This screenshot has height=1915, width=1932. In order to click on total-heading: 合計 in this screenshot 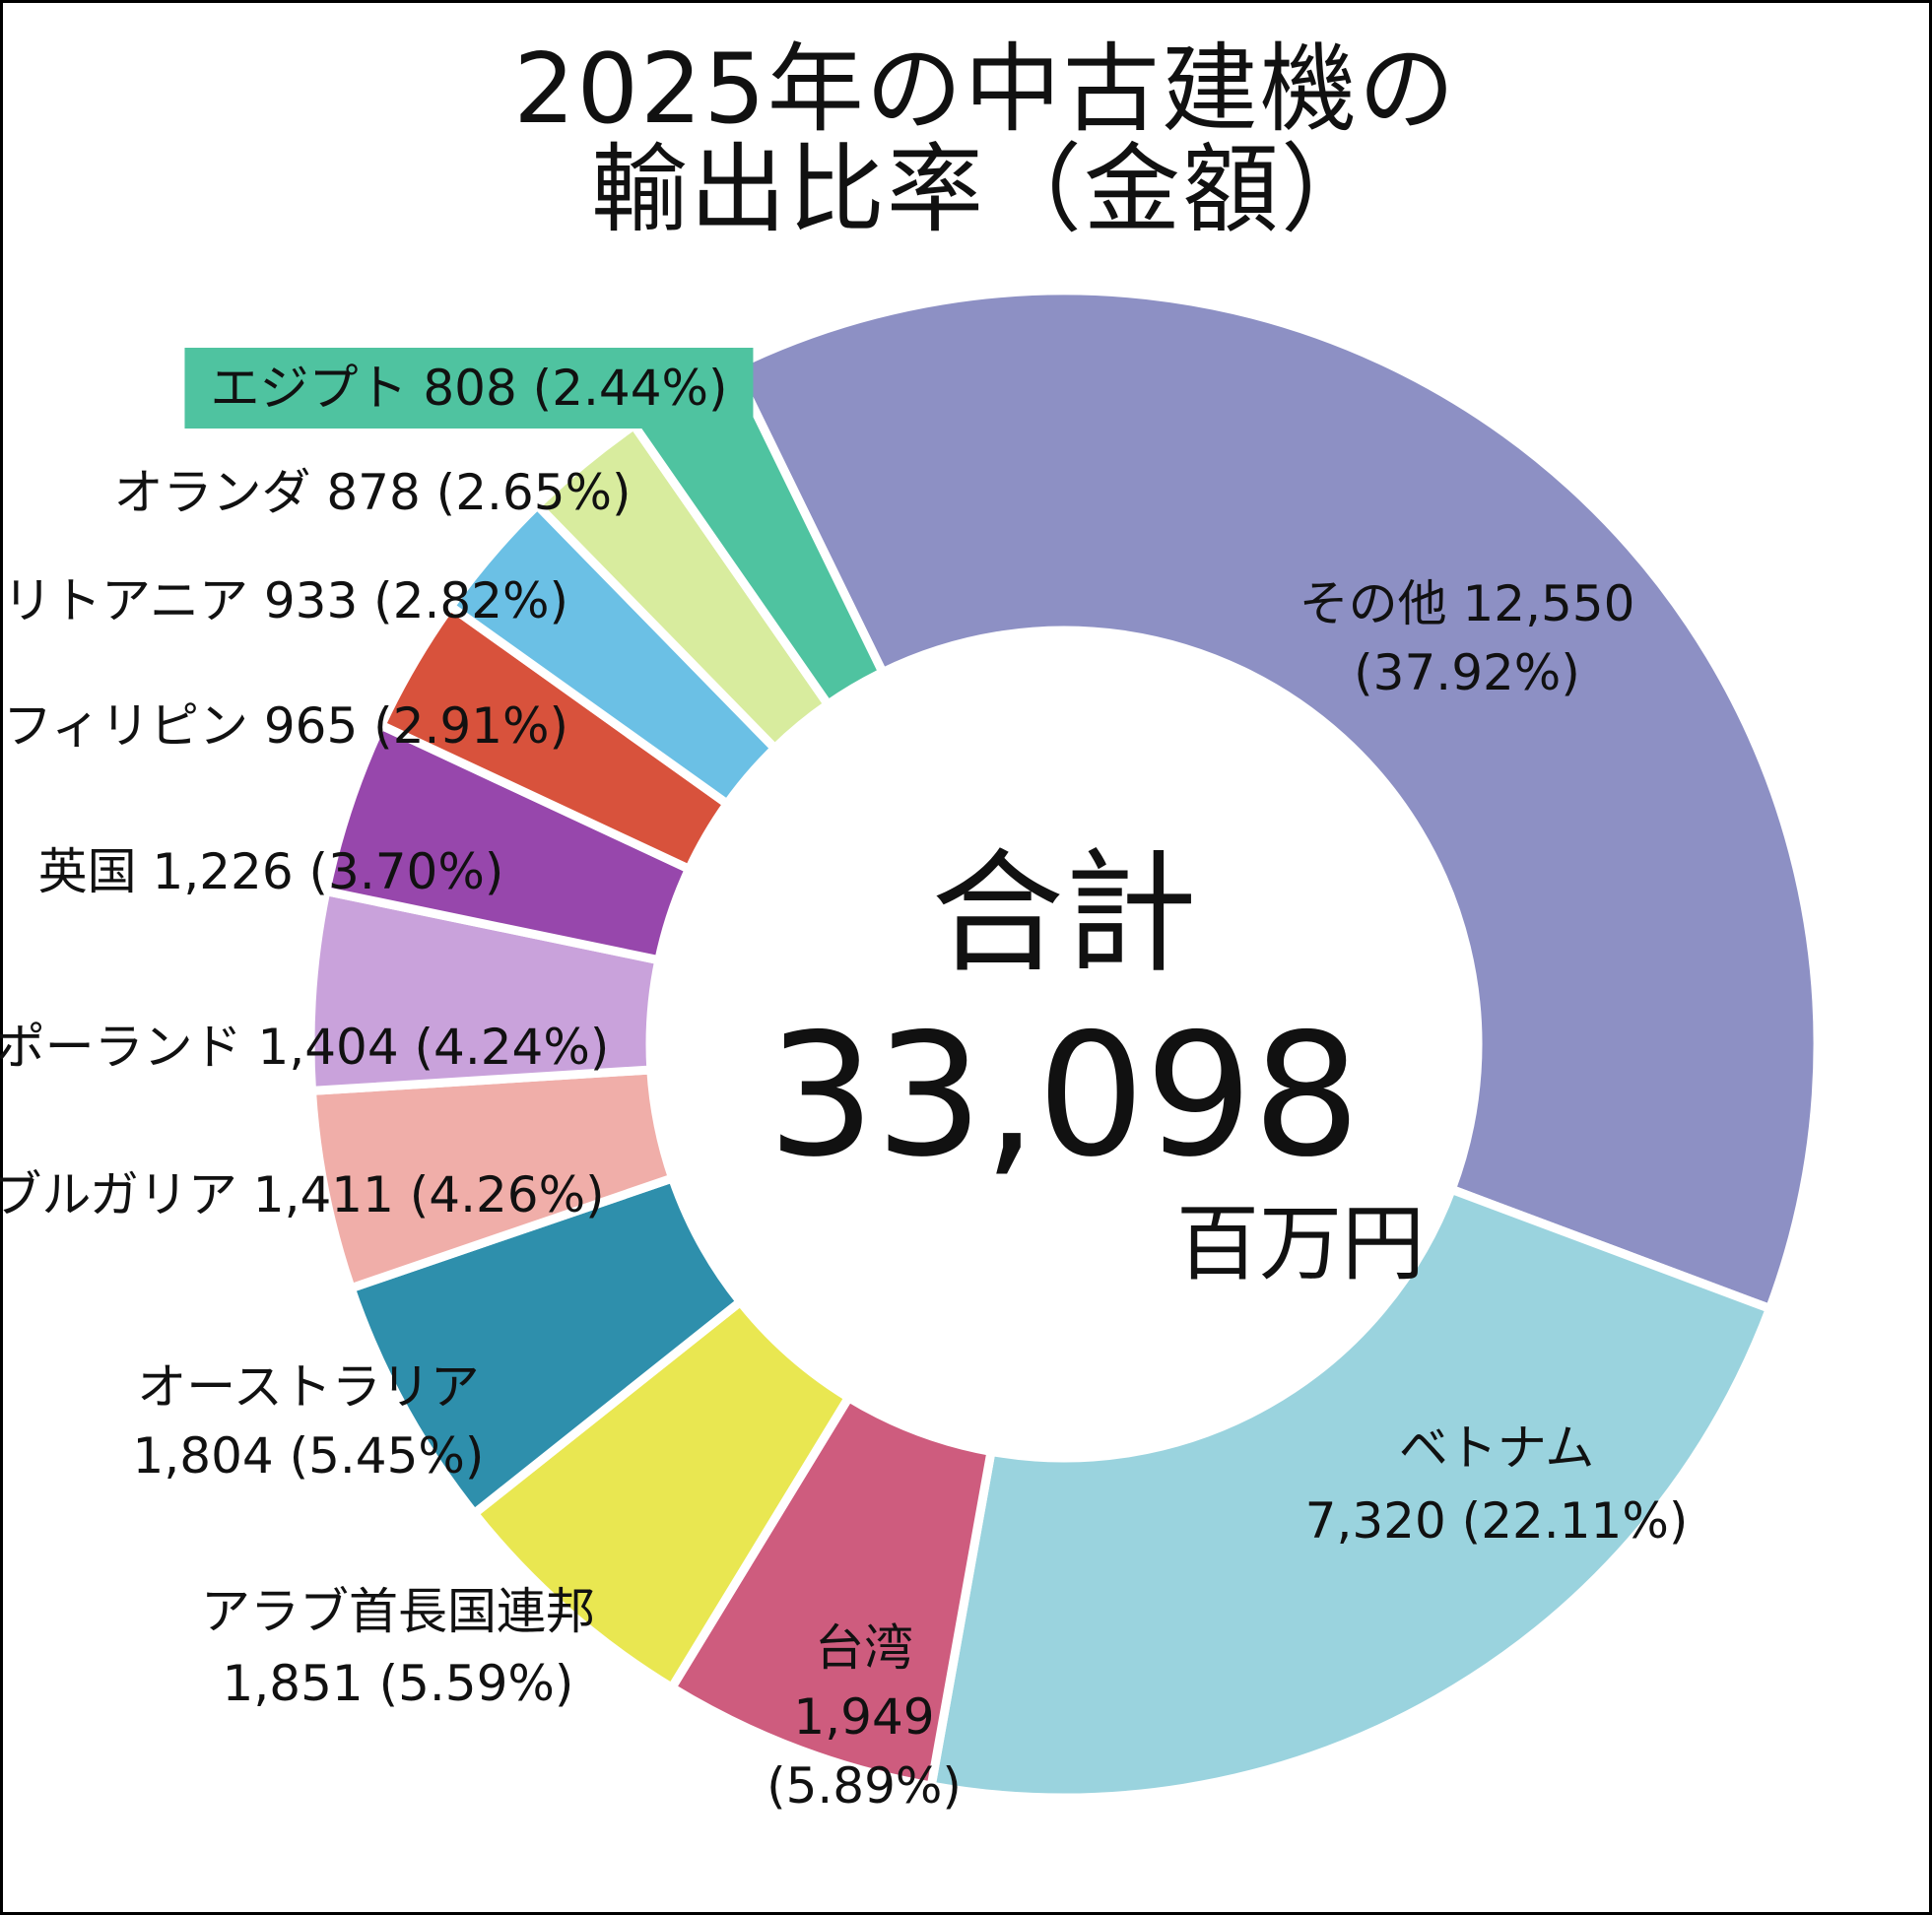, I will do `click(1064, 913)`.